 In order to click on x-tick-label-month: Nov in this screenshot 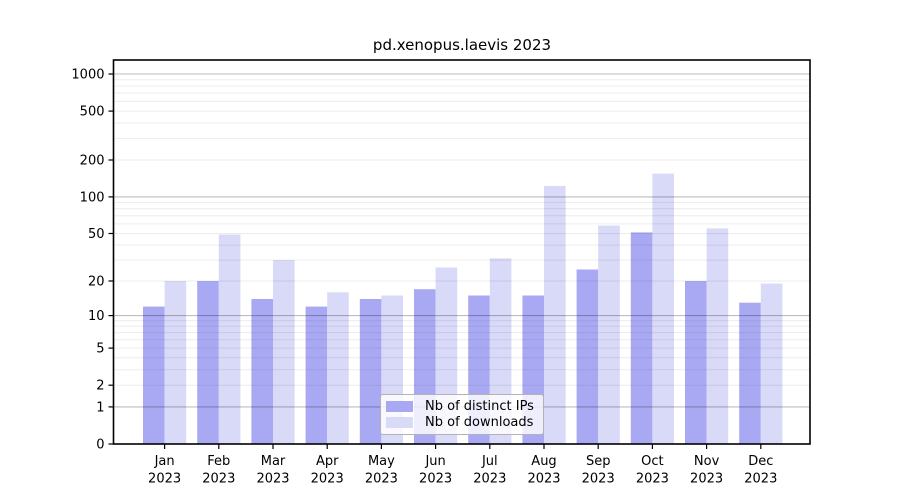, I will do `click(707, 461)`.